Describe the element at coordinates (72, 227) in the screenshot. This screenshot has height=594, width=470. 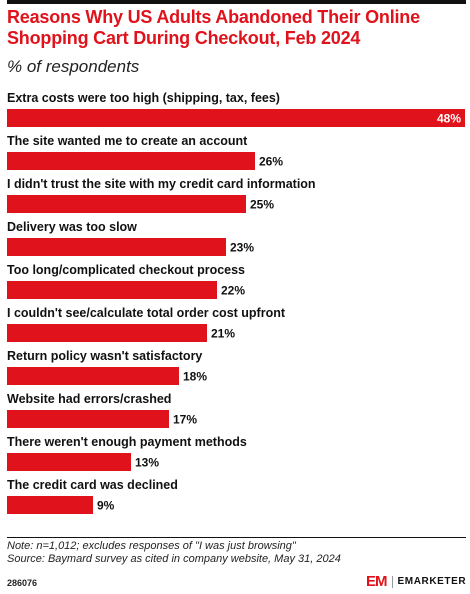
I see `category-label: Delivery was too slow` at that location.